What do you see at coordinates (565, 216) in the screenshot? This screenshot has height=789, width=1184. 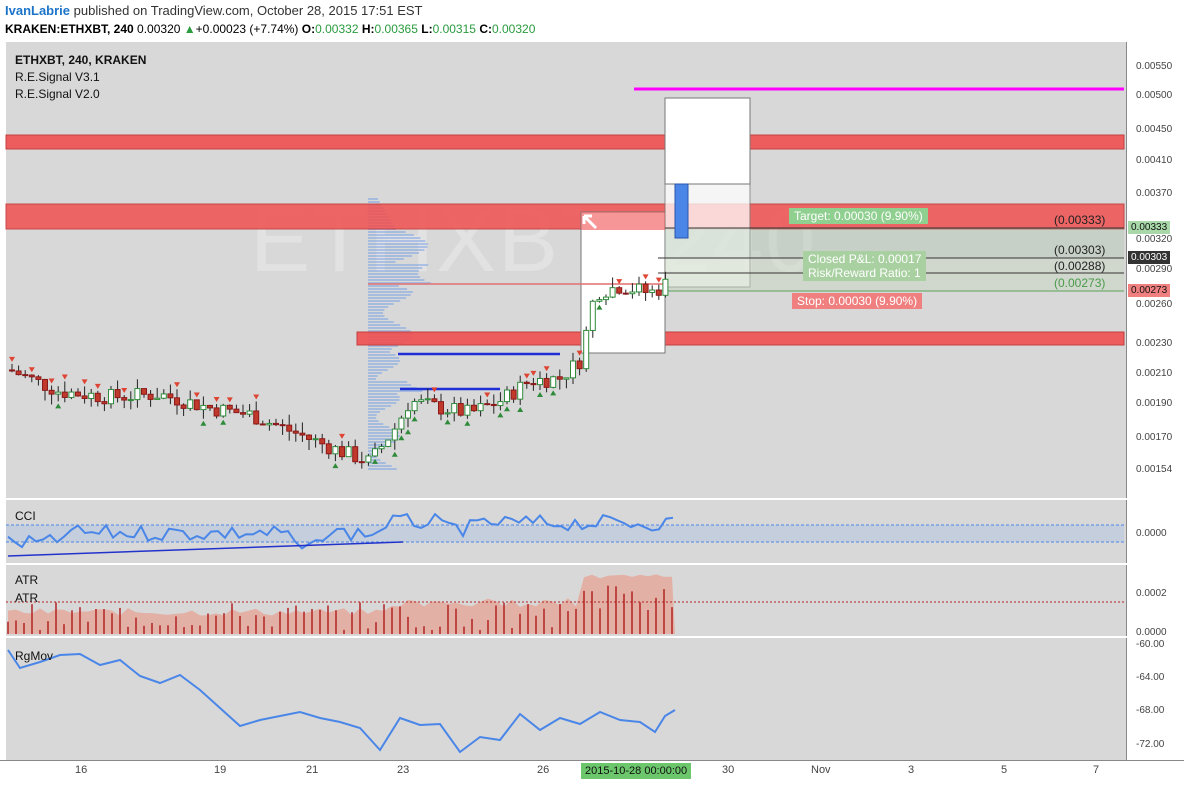 I see `resistance-zone-mid` at bounding box center [565, 216].